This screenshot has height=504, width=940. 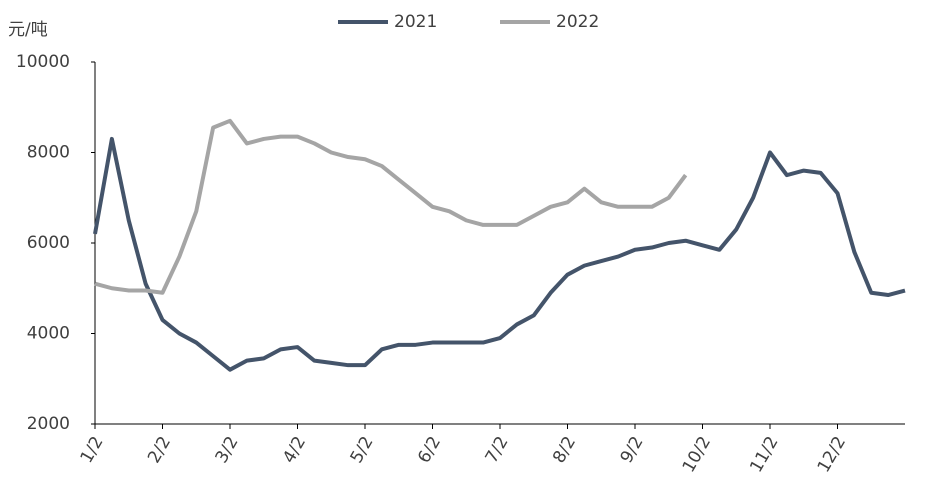 What do you see at coordinates (28, 30) in the screenshot?
I see `y-axis-label: 元/吨` at bounding box center [28, 30].